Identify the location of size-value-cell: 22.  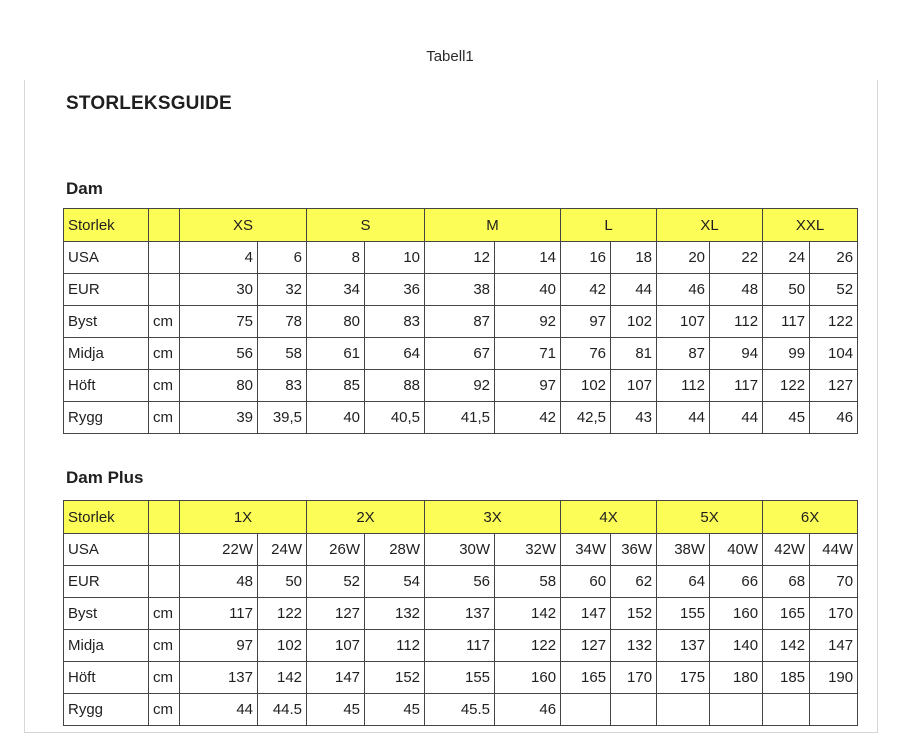
(736, 257).